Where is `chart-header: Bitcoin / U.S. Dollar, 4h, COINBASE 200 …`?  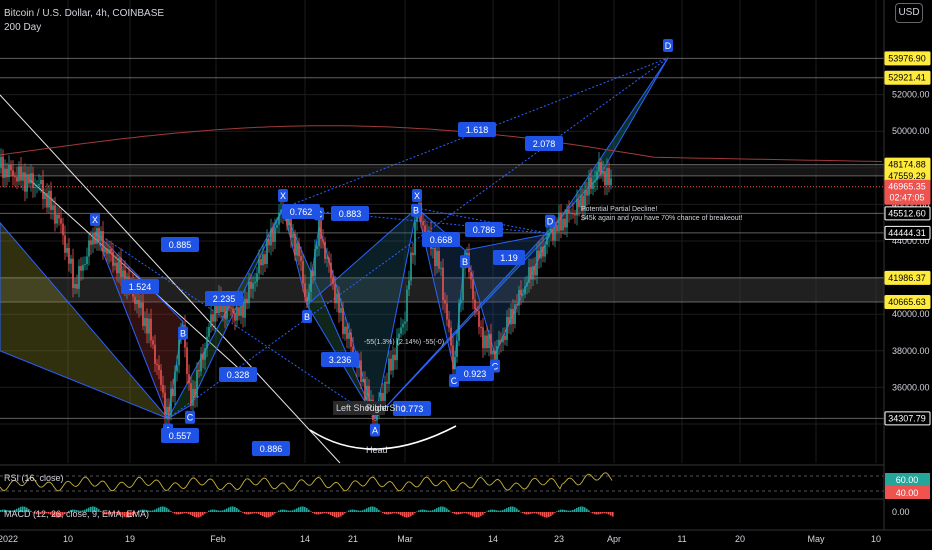
chart-header: Bitcoin / U.S. Dollar, 4h, COINBASE 200 … is located at coordinates (84, 21).